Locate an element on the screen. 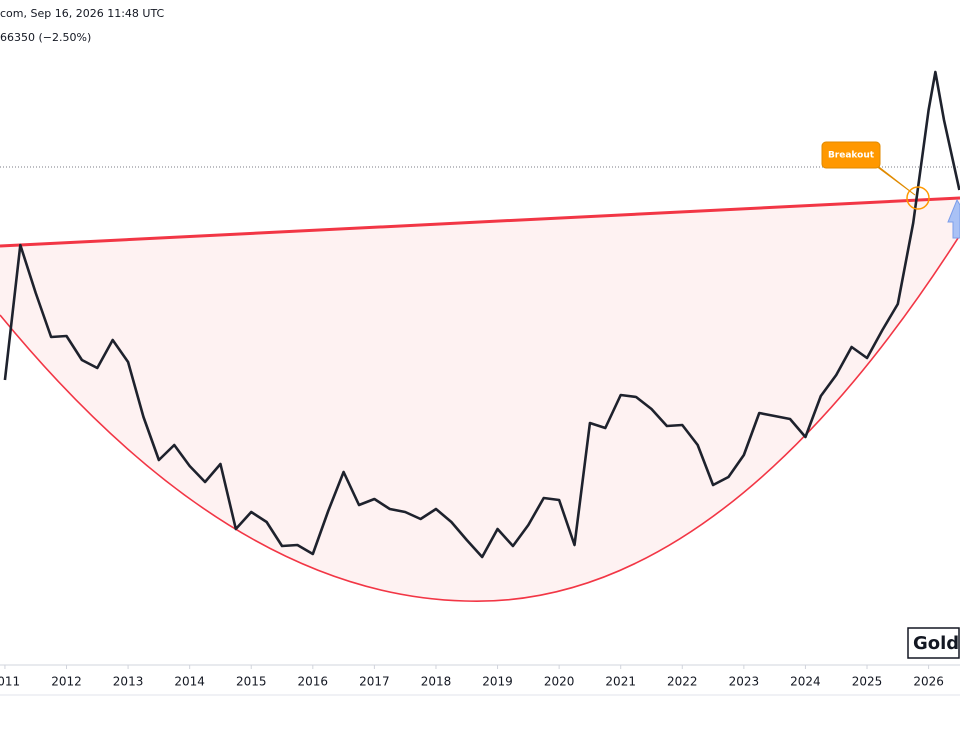 The height and width of the screenshot is (750, 960). x-tick-label: 2015 is located at coordinates (251, 682).